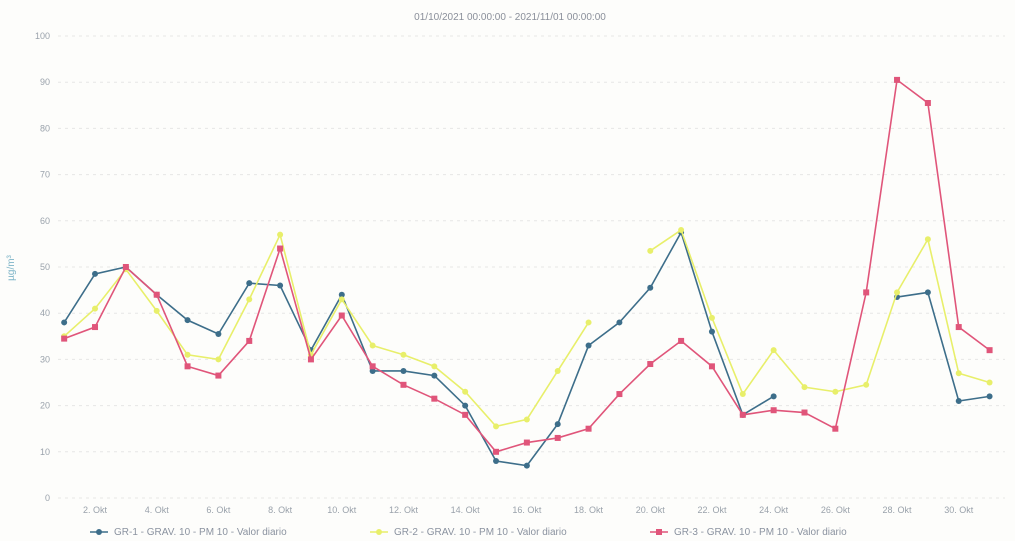 The height and width of the screenshot is (541, 1015). I want to click on legend-item: GR-3 - GRAV. 10 - PM 10 - Valor diario, so click(748, 532).